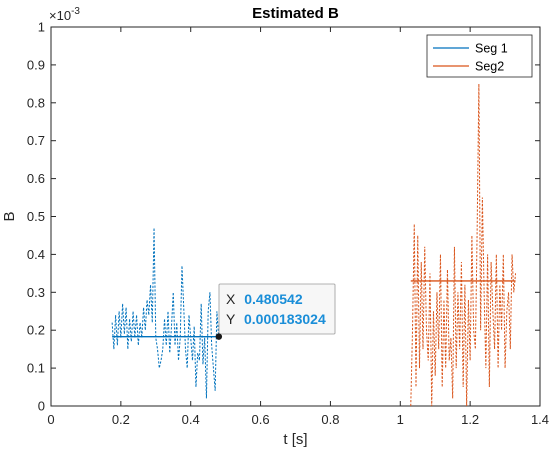 Image resolution: width=550 pixels, height=459 pixels. I want to click on chart-title: Estimated B, so click(295, 13).